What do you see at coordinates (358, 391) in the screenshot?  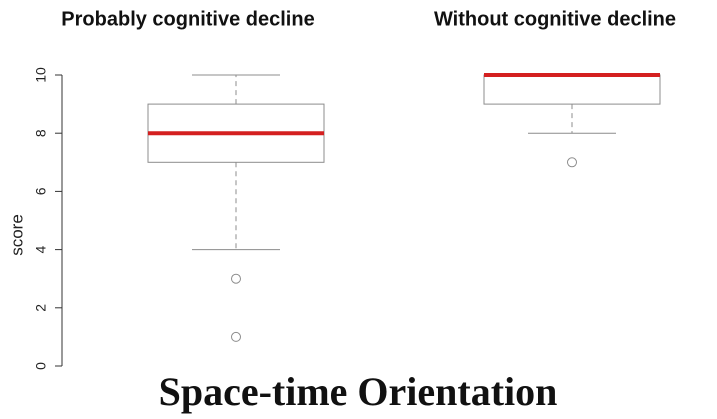 I see `chart-title: Space-time Orientation` at bounding box center [358, 391].